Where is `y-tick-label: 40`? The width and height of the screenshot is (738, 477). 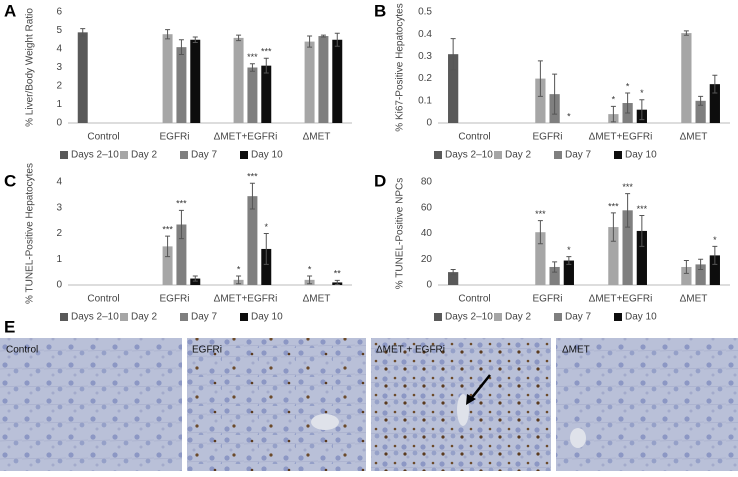 y-tick-label: 40 is located at coordinates (427, 233).